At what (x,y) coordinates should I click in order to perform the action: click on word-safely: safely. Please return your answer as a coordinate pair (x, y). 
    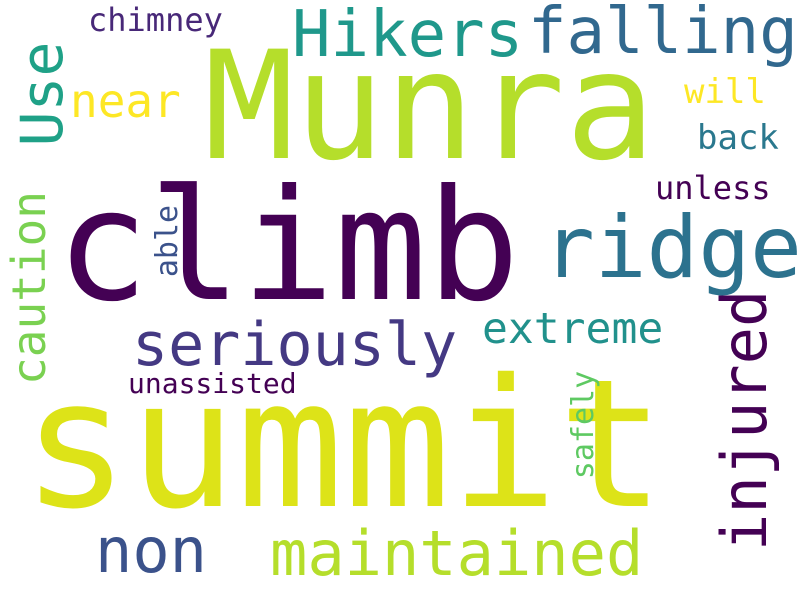
    Looking at the image, I should click on (583, 425).